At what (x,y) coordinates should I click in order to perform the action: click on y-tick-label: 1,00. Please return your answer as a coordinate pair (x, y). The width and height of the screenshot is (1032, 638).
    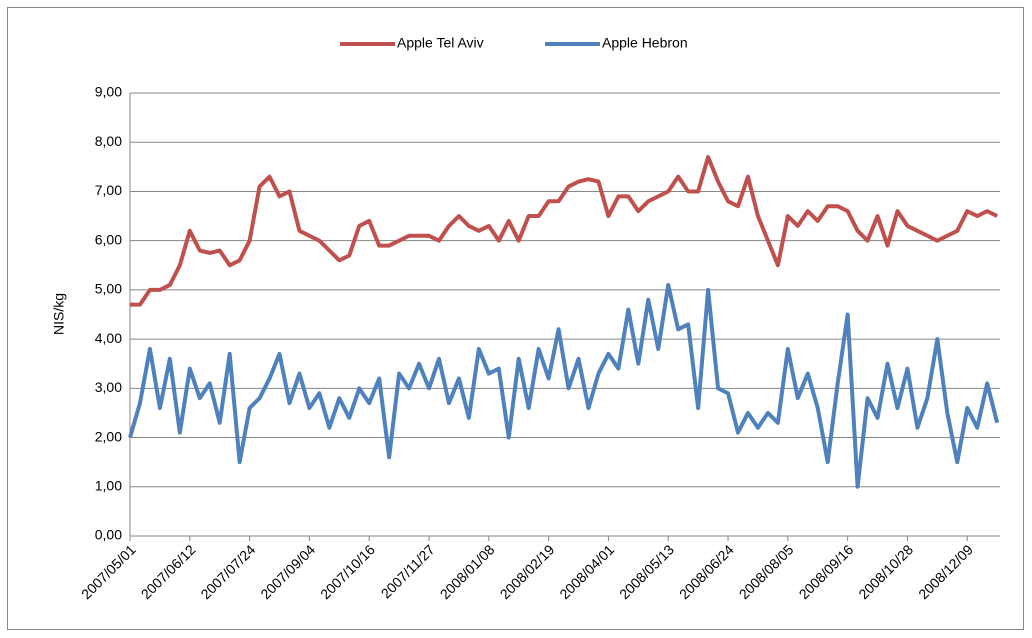
    Looking at the image, I should click on (108, 485).